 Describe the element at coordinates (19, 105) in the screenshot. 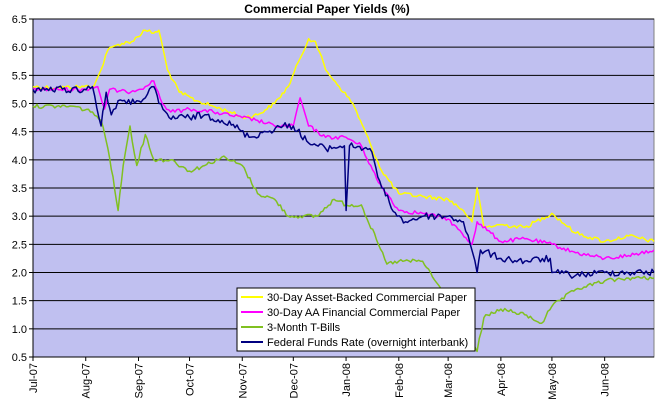

I see `y-tick-label: 5.0` at that location.